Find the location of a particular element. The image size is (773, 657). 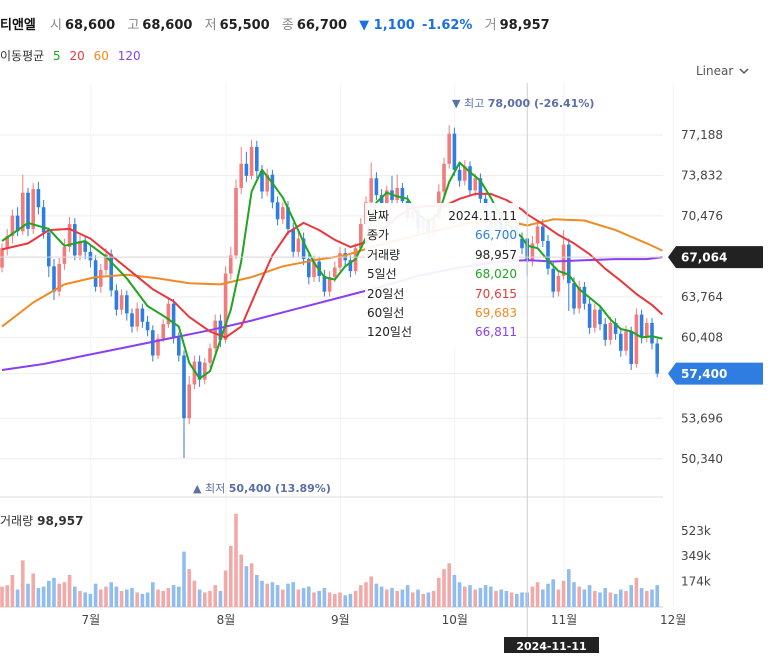

tooltip-row-ma20: 20일선 70,615 is located at coordinates (442, 294).